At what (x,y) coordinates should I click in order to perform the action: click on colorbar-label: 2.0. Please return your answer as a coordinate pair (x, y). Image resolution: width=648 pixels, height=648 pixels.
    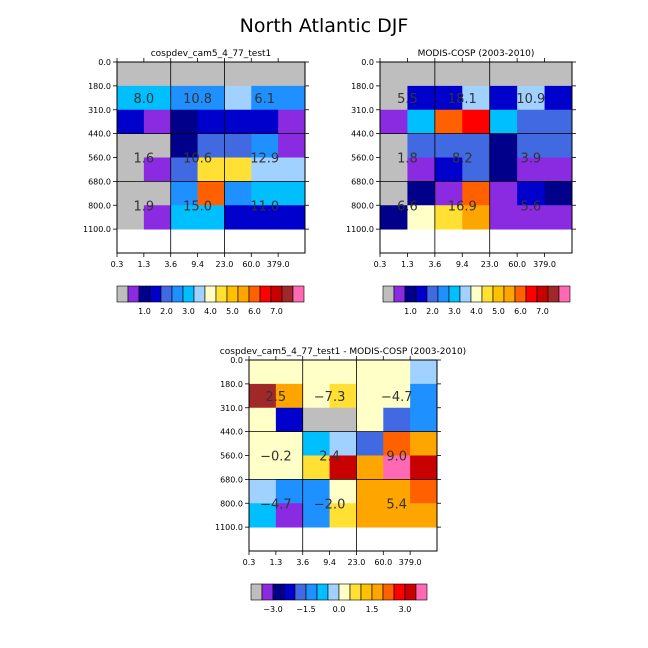
    Looking at the image, I should click on (432, 311).